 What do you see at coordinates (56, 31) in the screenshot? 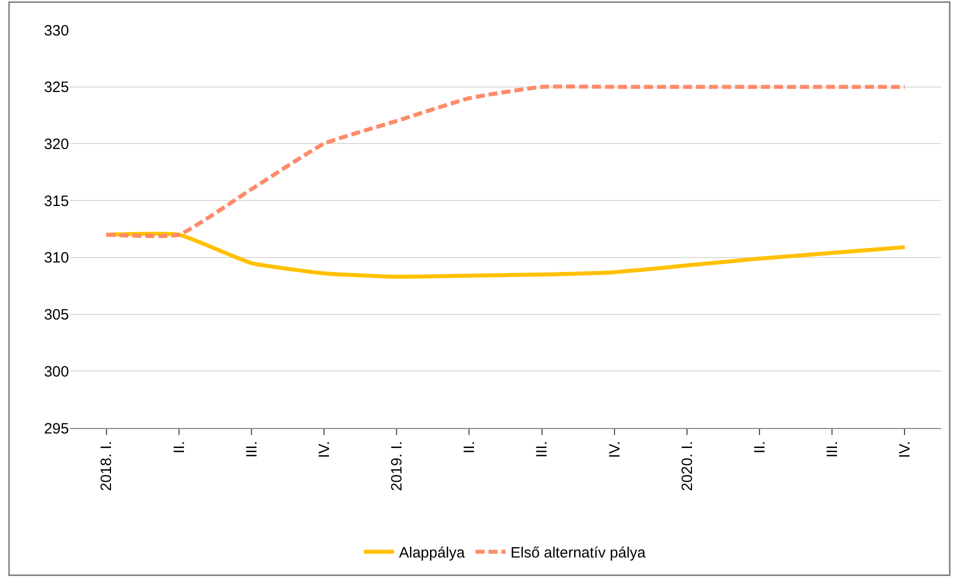
I see `y-tick-label: 330` at bounding box center [56, 31].